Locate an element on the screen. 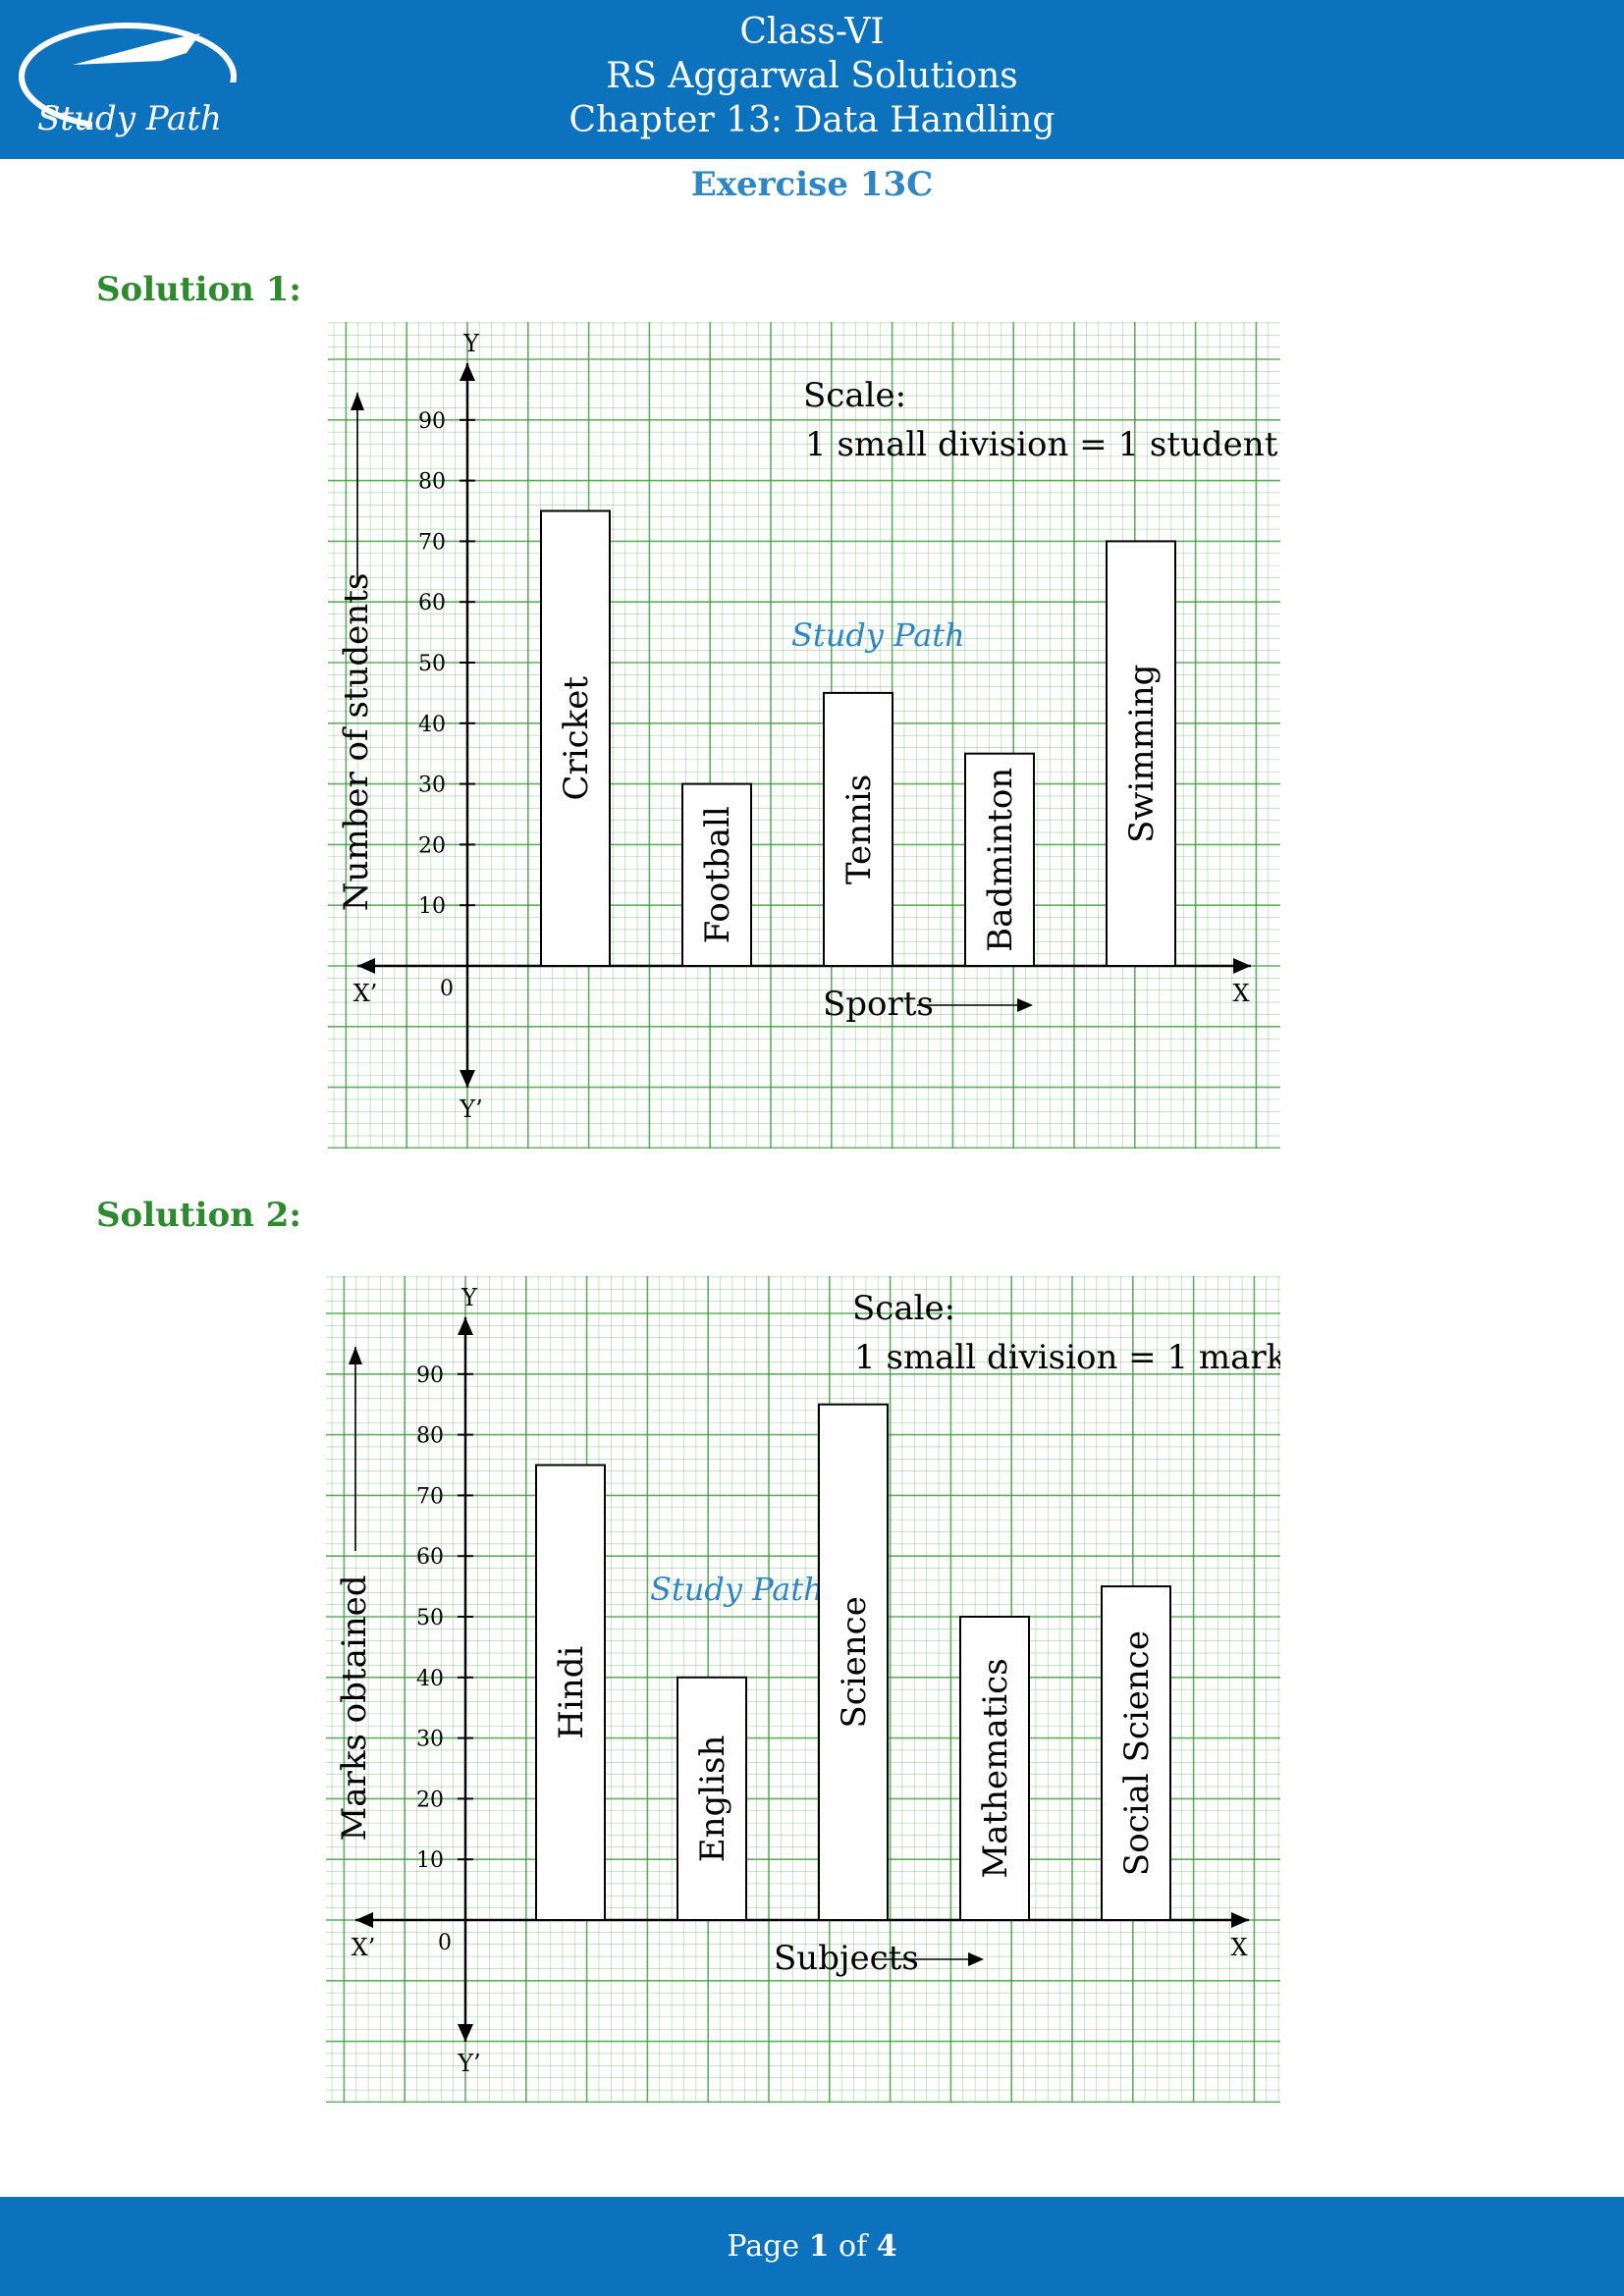 The height and width of the screenshot is (2296, 1624). bar-label: Social Science is located at coordinates (1137, 1753).